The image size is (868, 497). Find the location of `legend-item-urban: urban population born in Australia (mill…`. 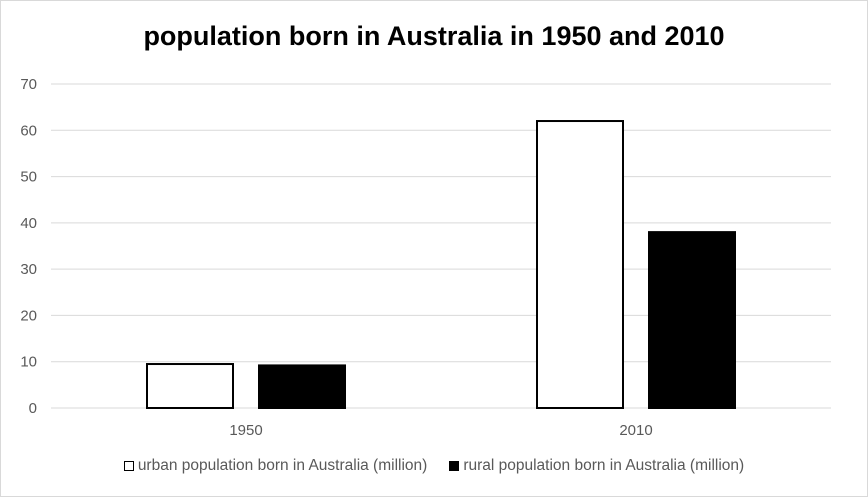

legend-item-urban: urban population born in Australia (mill… is located at coordinates (275, 466).